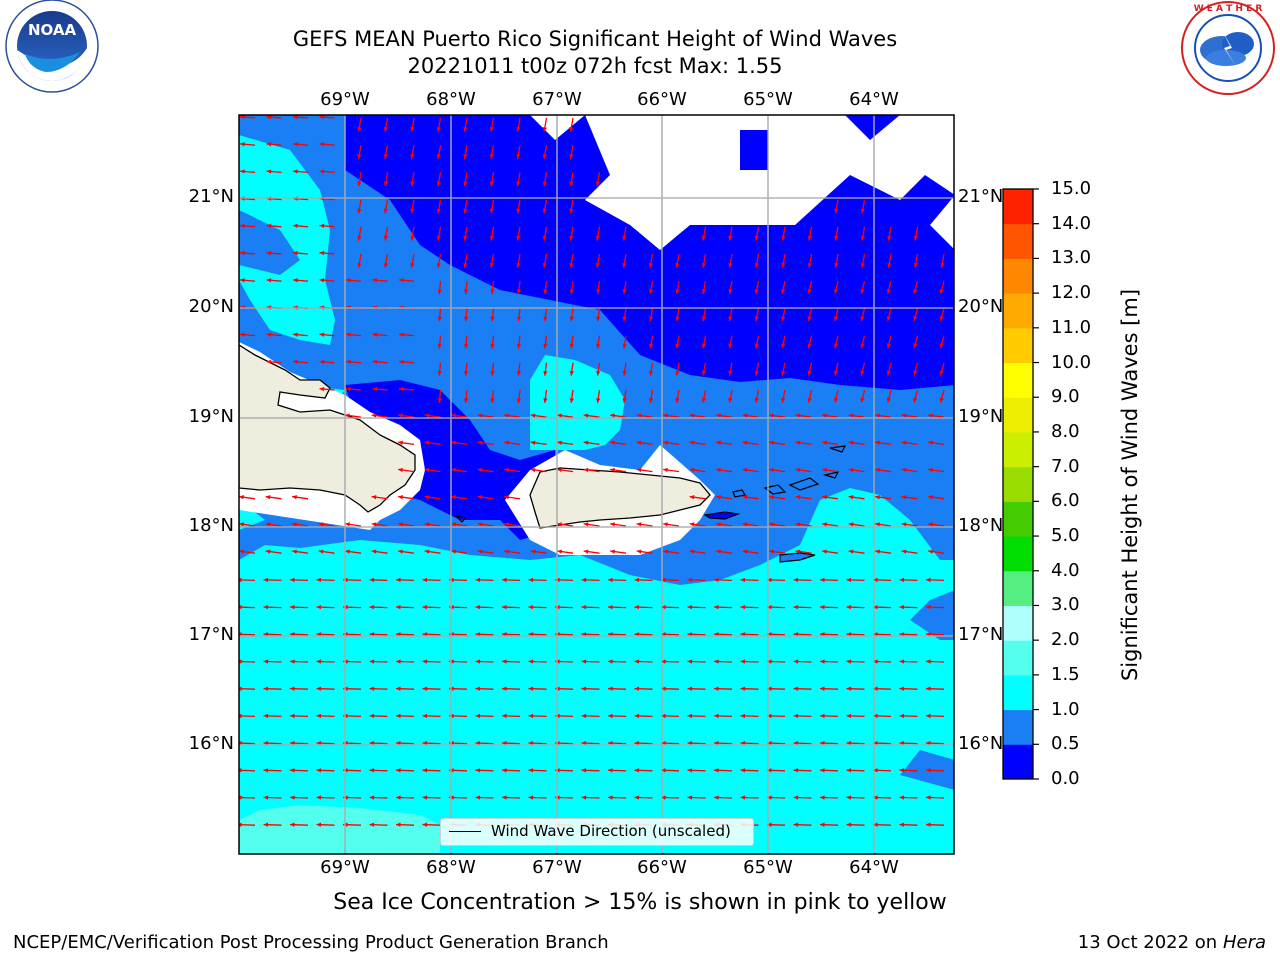 The image size is (1280, 960). What do you see at coordinates (981, 416) in the screenshot?
I see `lat-label-right: 19°N` at bounding box center [981, 416].